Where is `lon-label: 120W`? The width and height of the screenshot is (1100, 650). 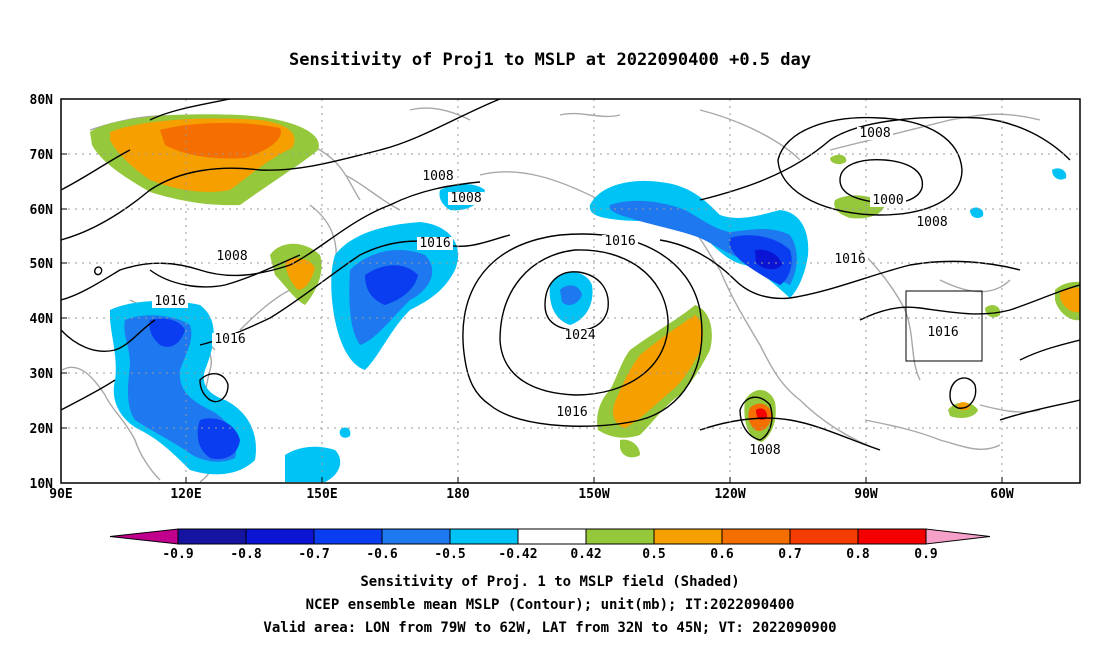 lon-label: 120W is located at coordinates (729, 494).